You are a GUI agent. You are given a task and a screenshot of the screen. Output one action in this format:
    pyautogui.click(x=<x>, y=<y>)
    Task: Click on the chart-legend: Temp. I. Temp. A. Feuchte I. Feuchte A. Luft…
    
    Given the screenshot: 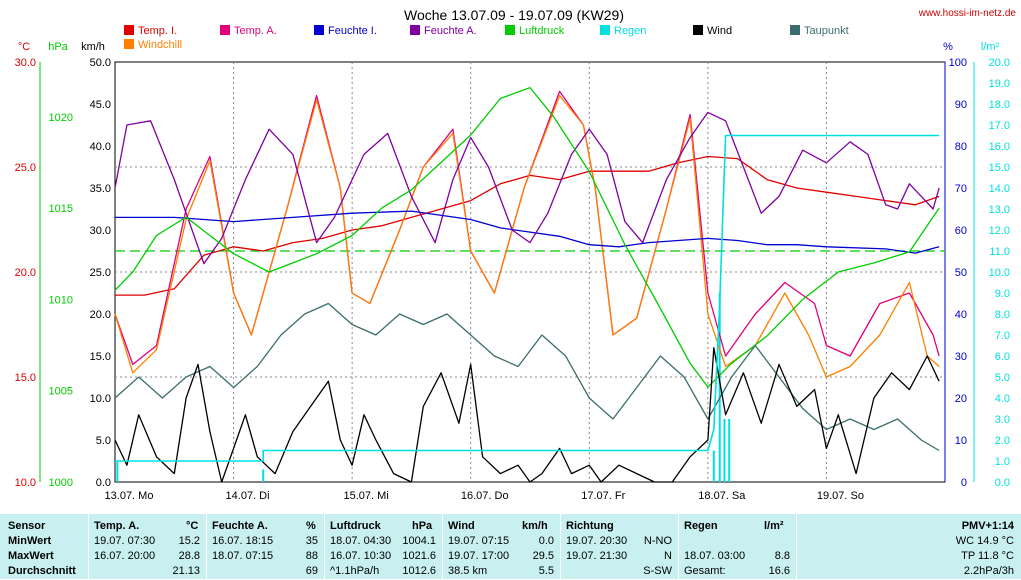 What is the action you would take?
    pyautogui.click(x=486, y=38)
    